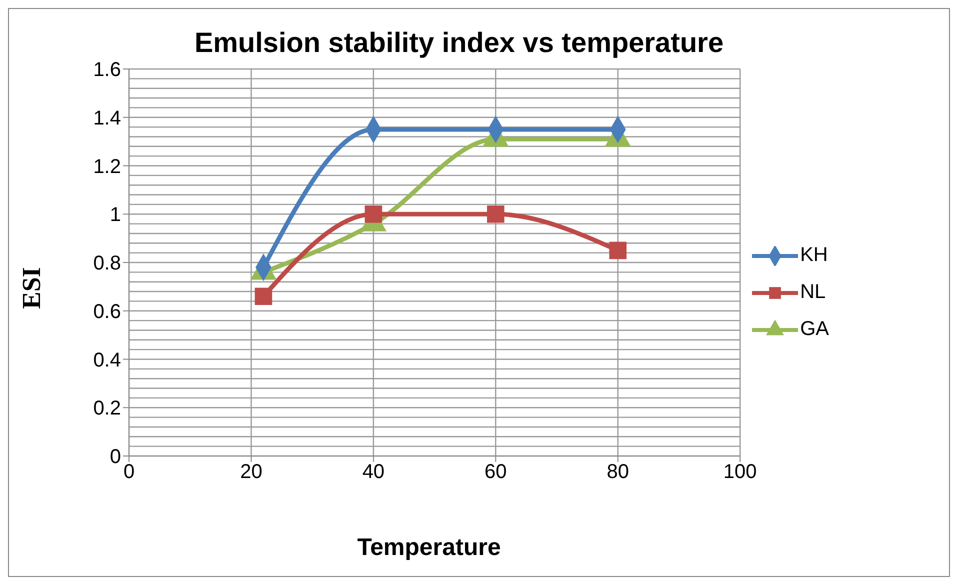  I want to click on legend-label: GA, so click(814, 329).